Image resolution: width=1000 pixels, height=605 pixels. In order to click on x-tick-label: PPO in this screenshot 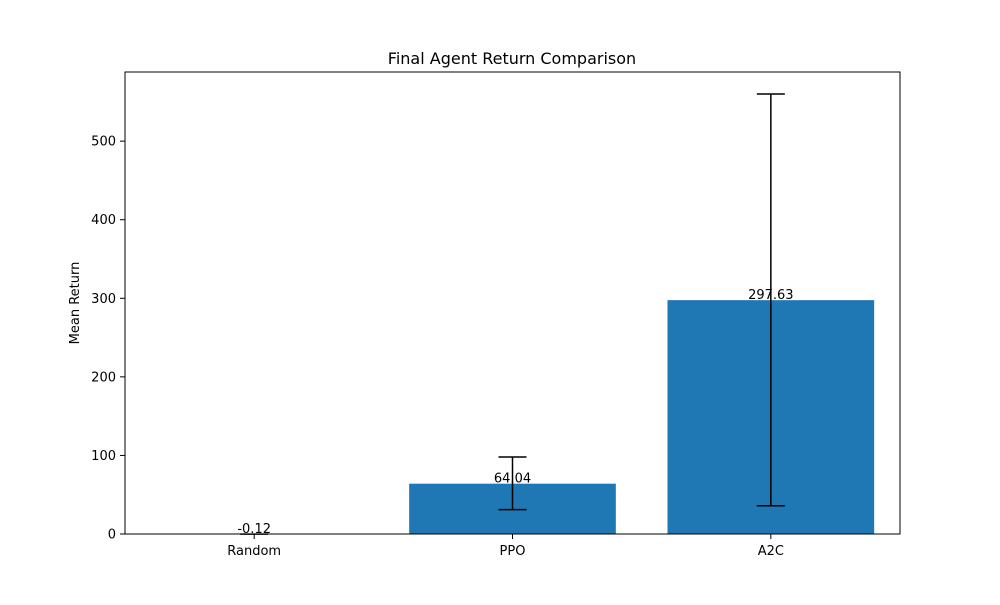, I will do `click(513, 551)`.